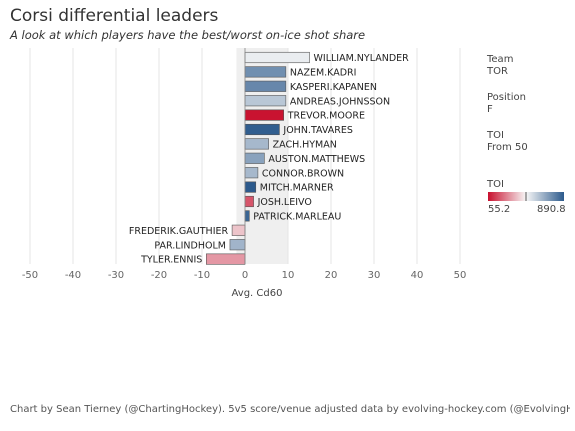  I want to click on player-label: AUSTON.MATTHEWS, so click(316, 159).